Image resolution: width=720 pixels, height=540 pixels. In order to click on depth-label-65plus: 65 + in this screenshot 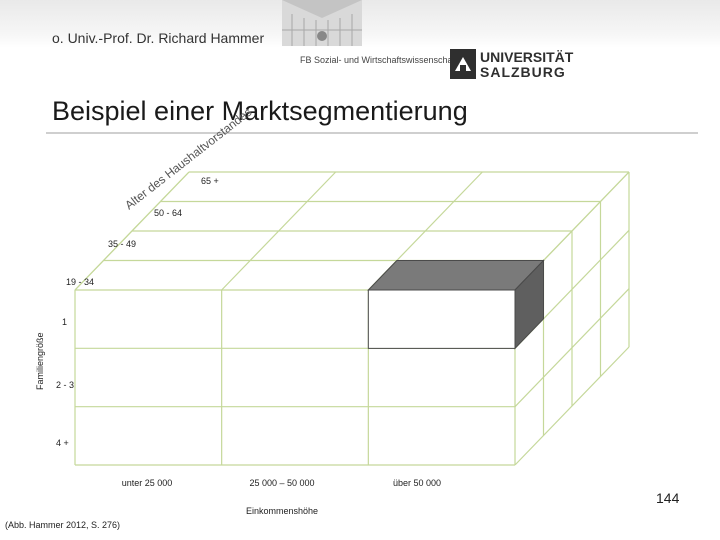, I will do `click(210, 181)`.